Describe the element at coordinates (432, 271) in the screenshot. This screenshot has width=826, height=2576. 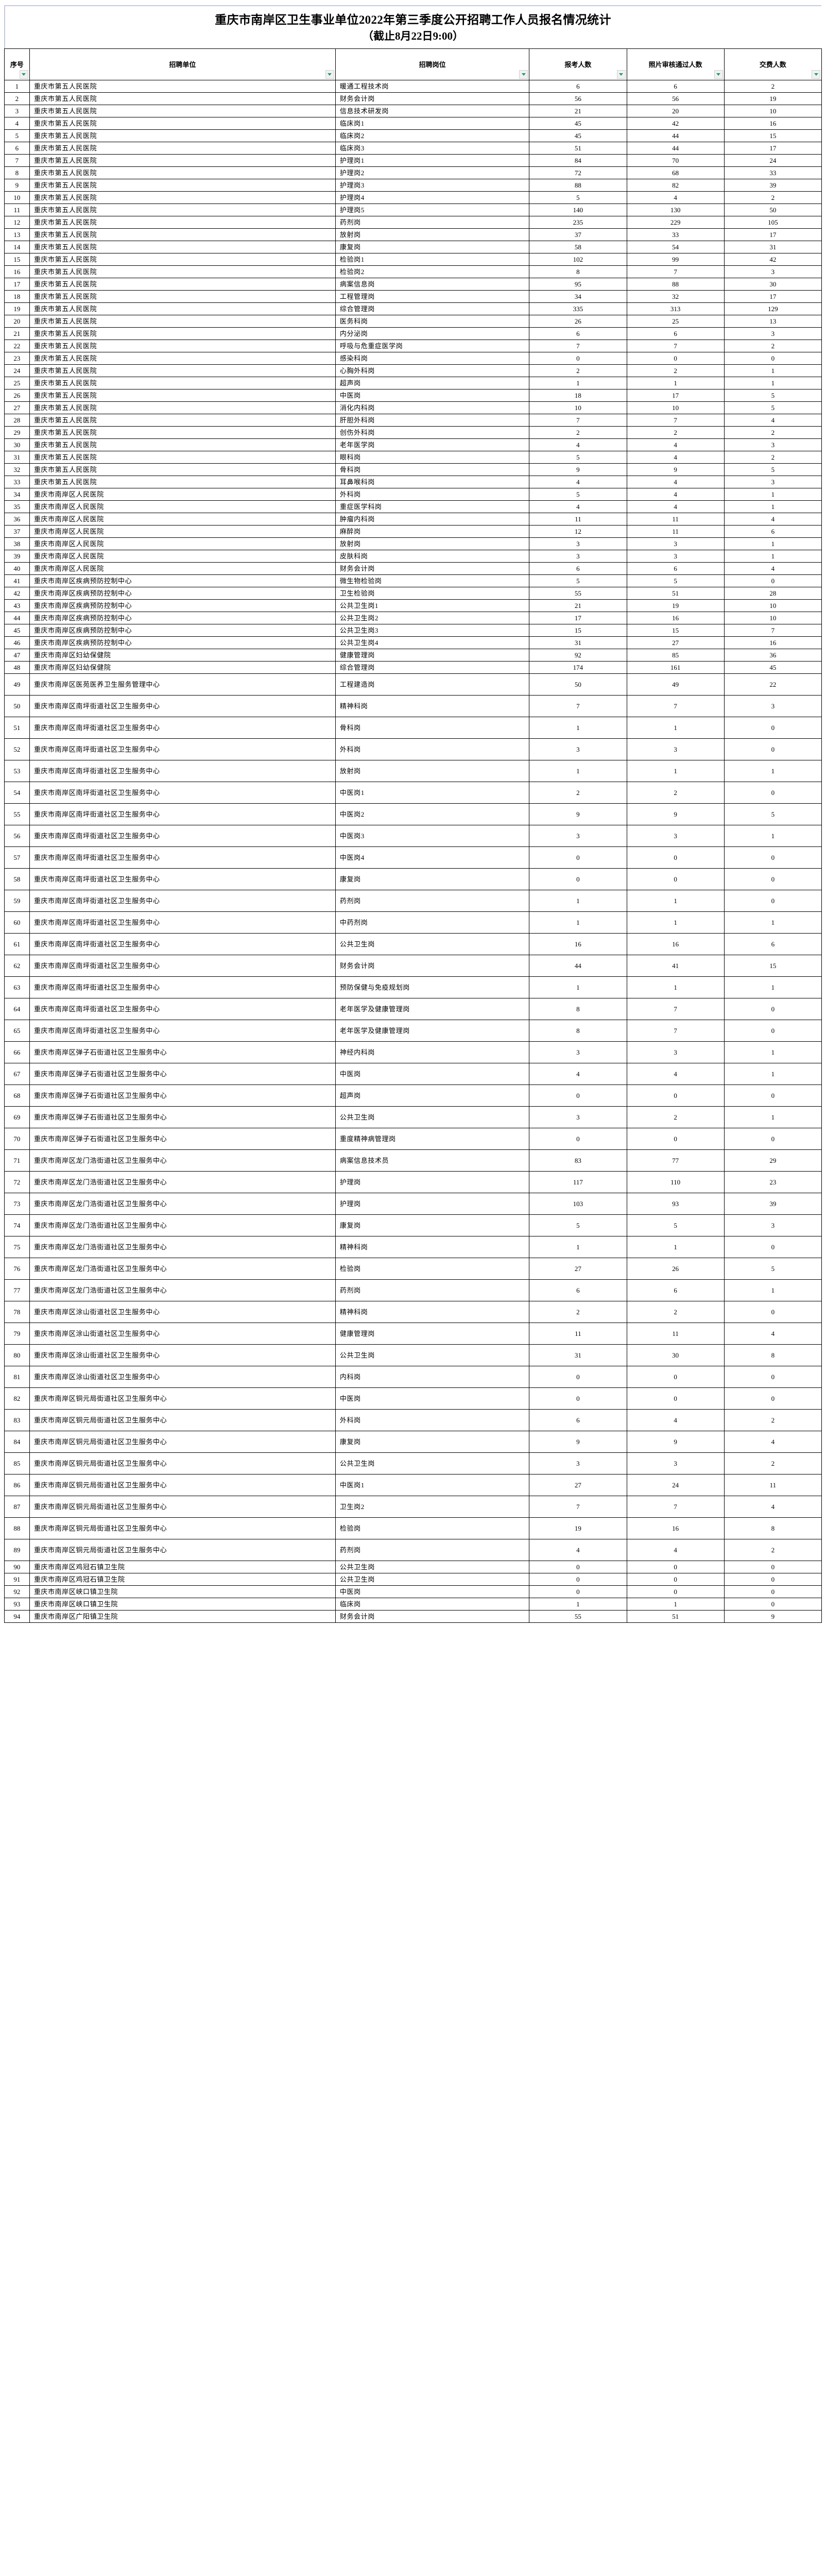
I see `cell-post: 检验岗2` at that location.